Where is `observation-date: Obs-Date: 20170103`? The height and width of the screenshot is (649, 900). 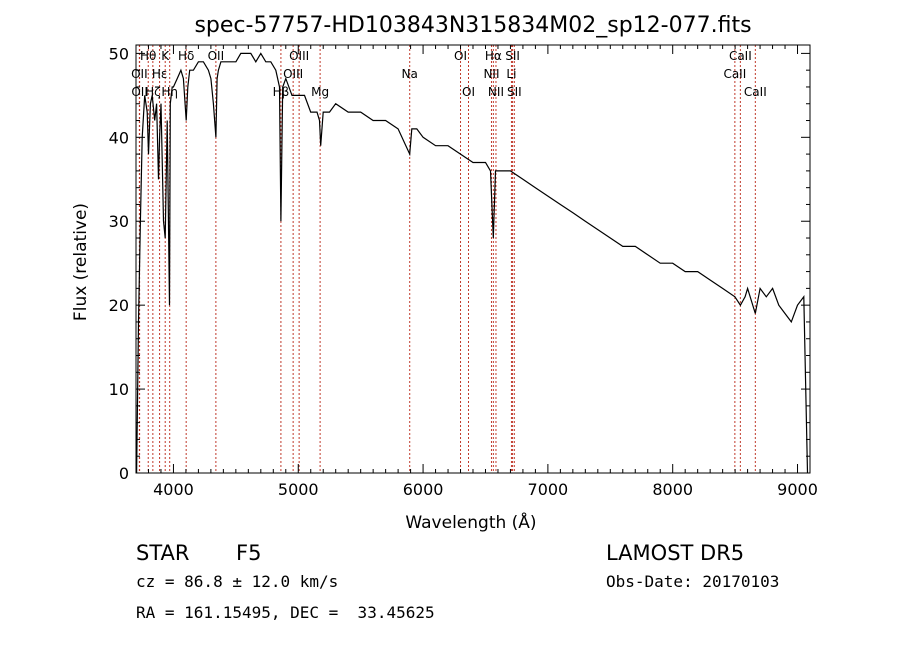
observation-date: Obs-Date: 20170103 is located at coordinates (693, 581).